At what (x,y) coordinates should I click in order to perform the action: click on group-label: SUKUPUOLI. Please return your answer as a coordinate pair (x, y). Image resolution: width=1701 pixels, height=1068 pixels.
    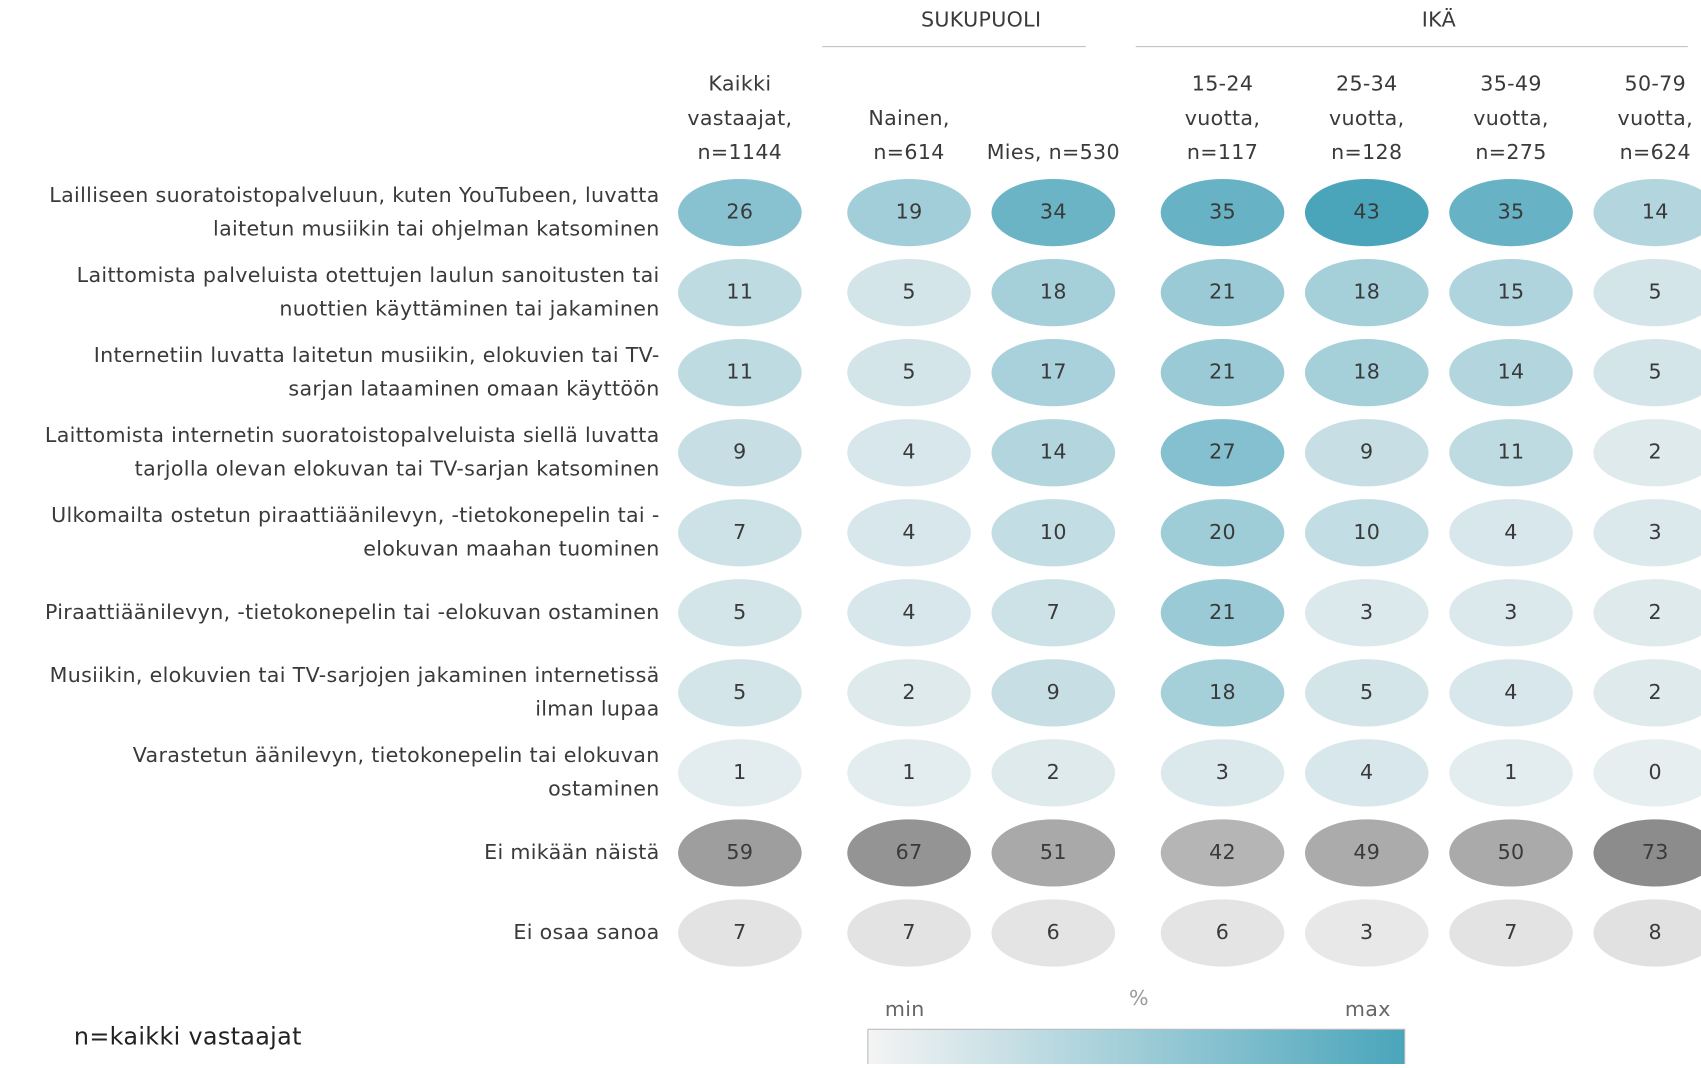
    Looking at the image, I should click on (981, 20).